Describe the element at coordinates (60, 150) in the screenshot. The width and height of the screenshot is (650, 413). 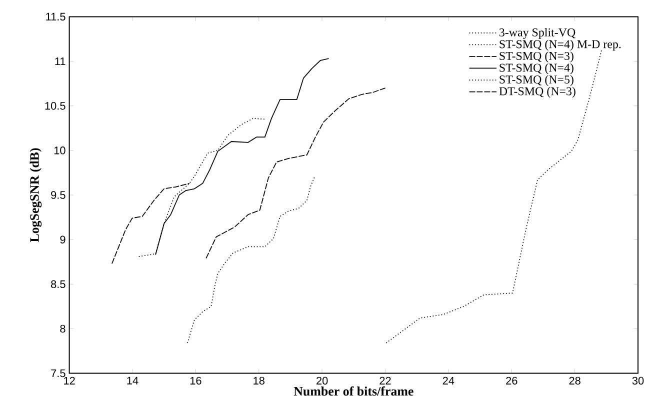
I see `y-tick-label: 10` at that location.